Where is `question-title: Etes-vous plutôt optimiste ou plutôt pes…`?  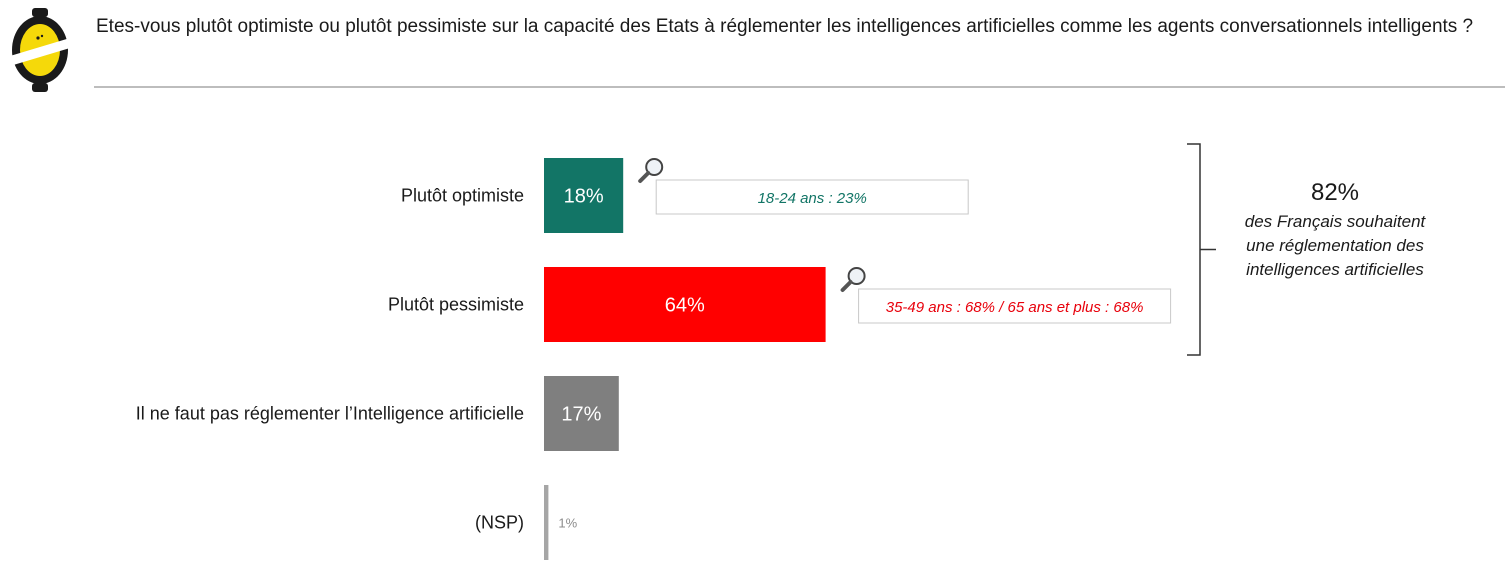
question-title: Etes-vous plutôt optimiste ou plutôt pes… is located at coordinates (785, 26).